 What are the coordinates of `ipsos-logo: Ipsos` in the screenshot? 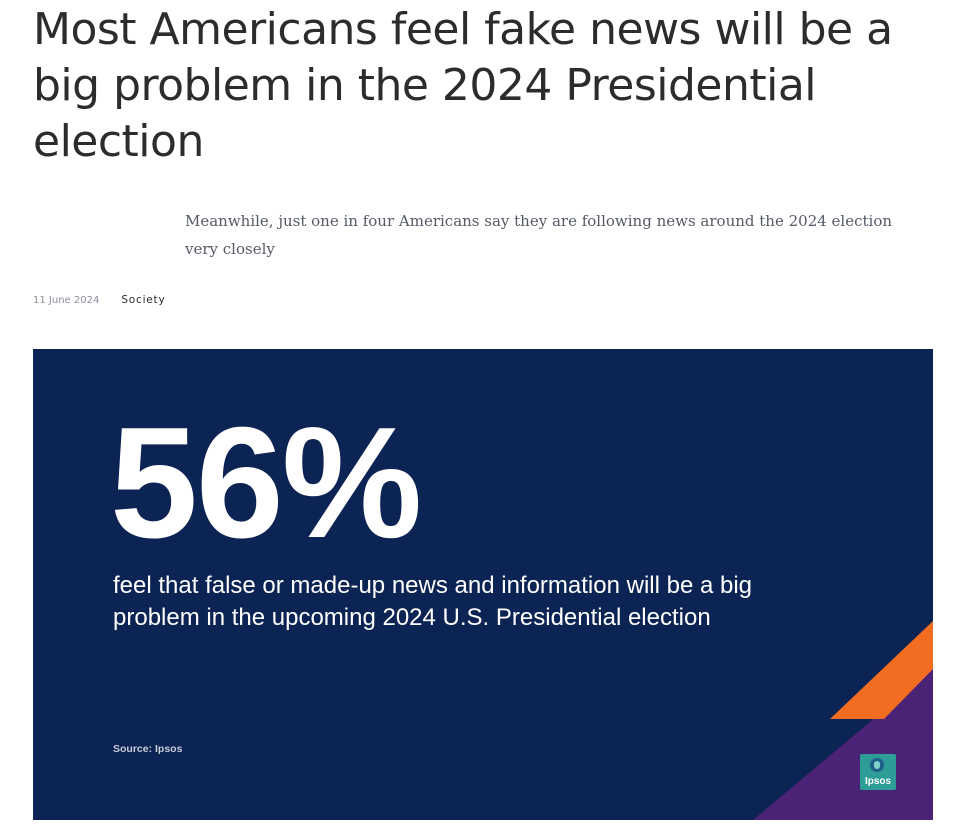 It's located at (878, 772).